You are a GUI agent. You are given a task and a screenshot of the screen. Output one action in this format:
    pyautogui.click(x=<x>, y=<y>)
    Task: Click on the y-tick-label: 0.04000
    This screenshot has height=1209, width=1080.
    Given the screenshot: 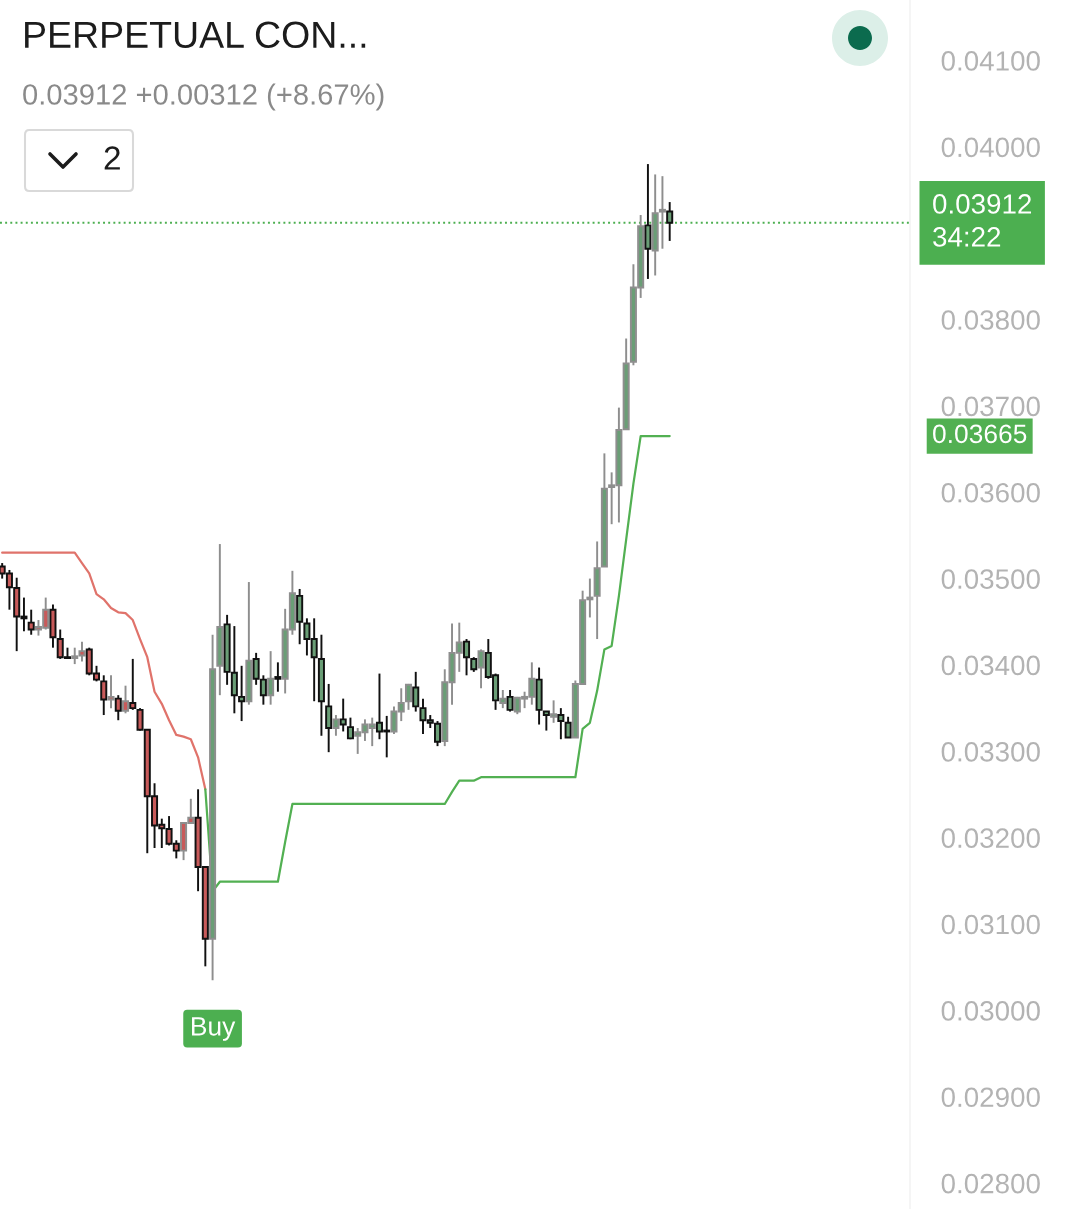 What is the action you would take?
    pyautogui.click(x=990, y=147)
    